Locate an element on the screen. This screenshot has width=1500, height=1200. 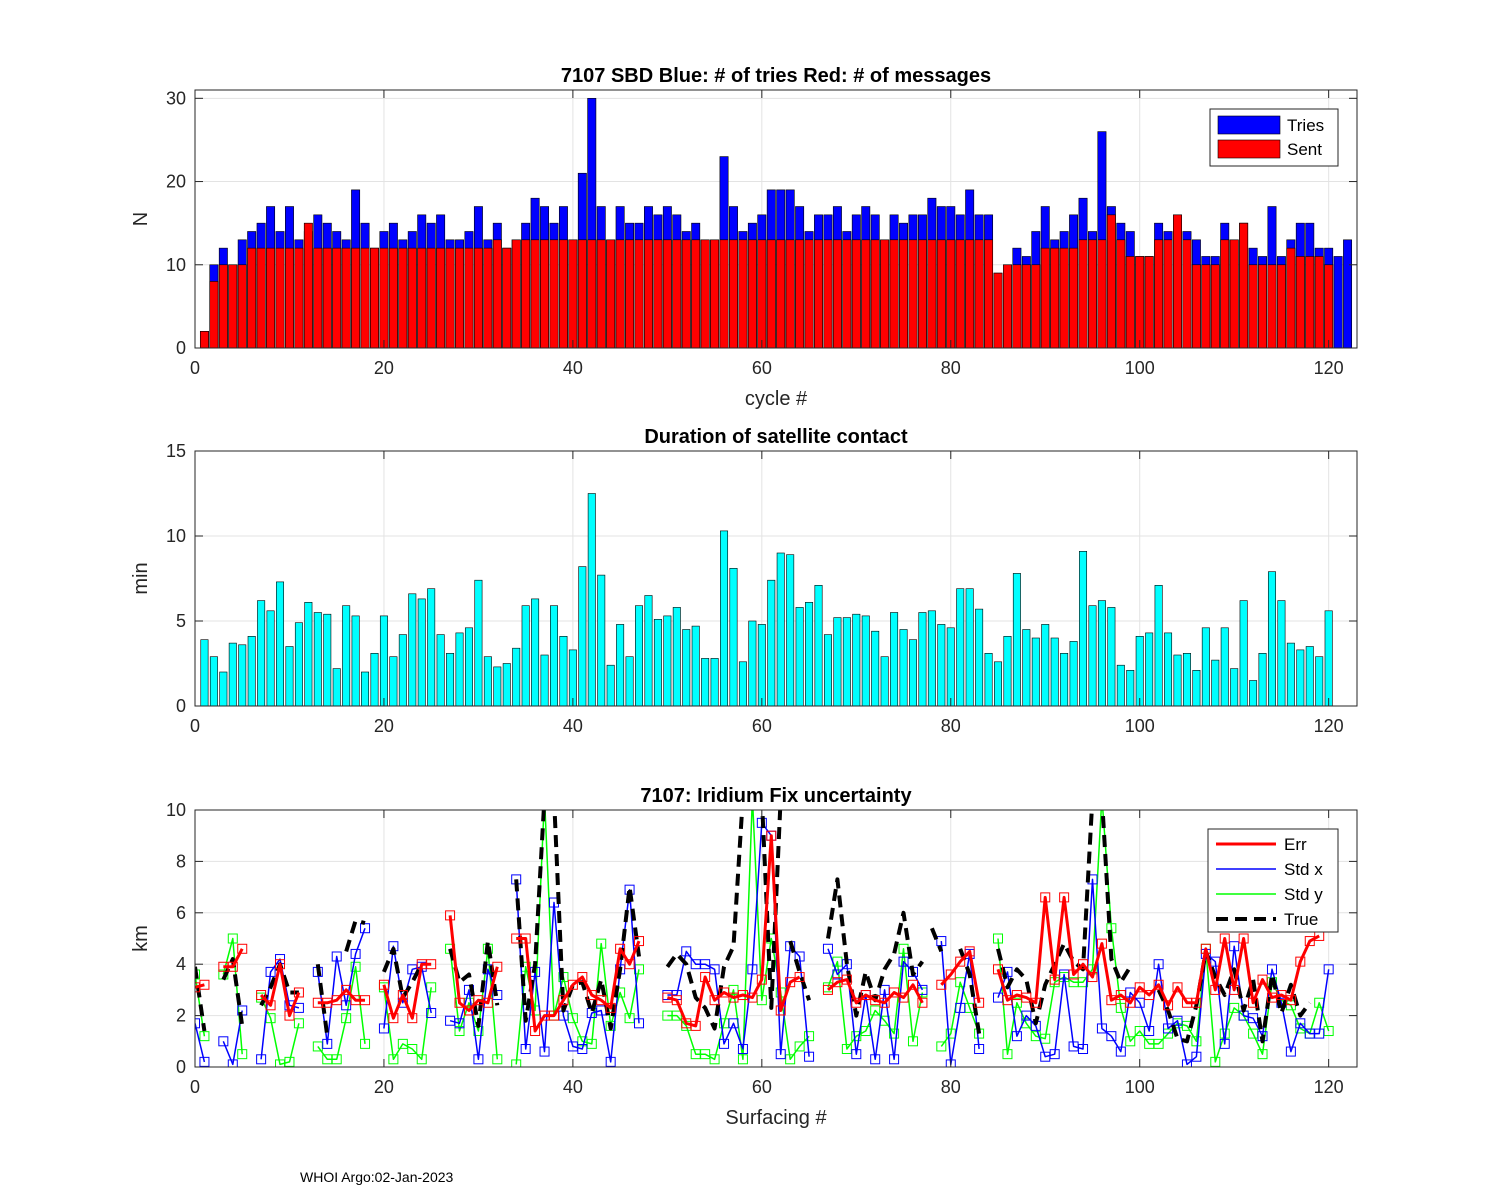
legend-label-std-x: Std x is located at coordinates (1303, 869).